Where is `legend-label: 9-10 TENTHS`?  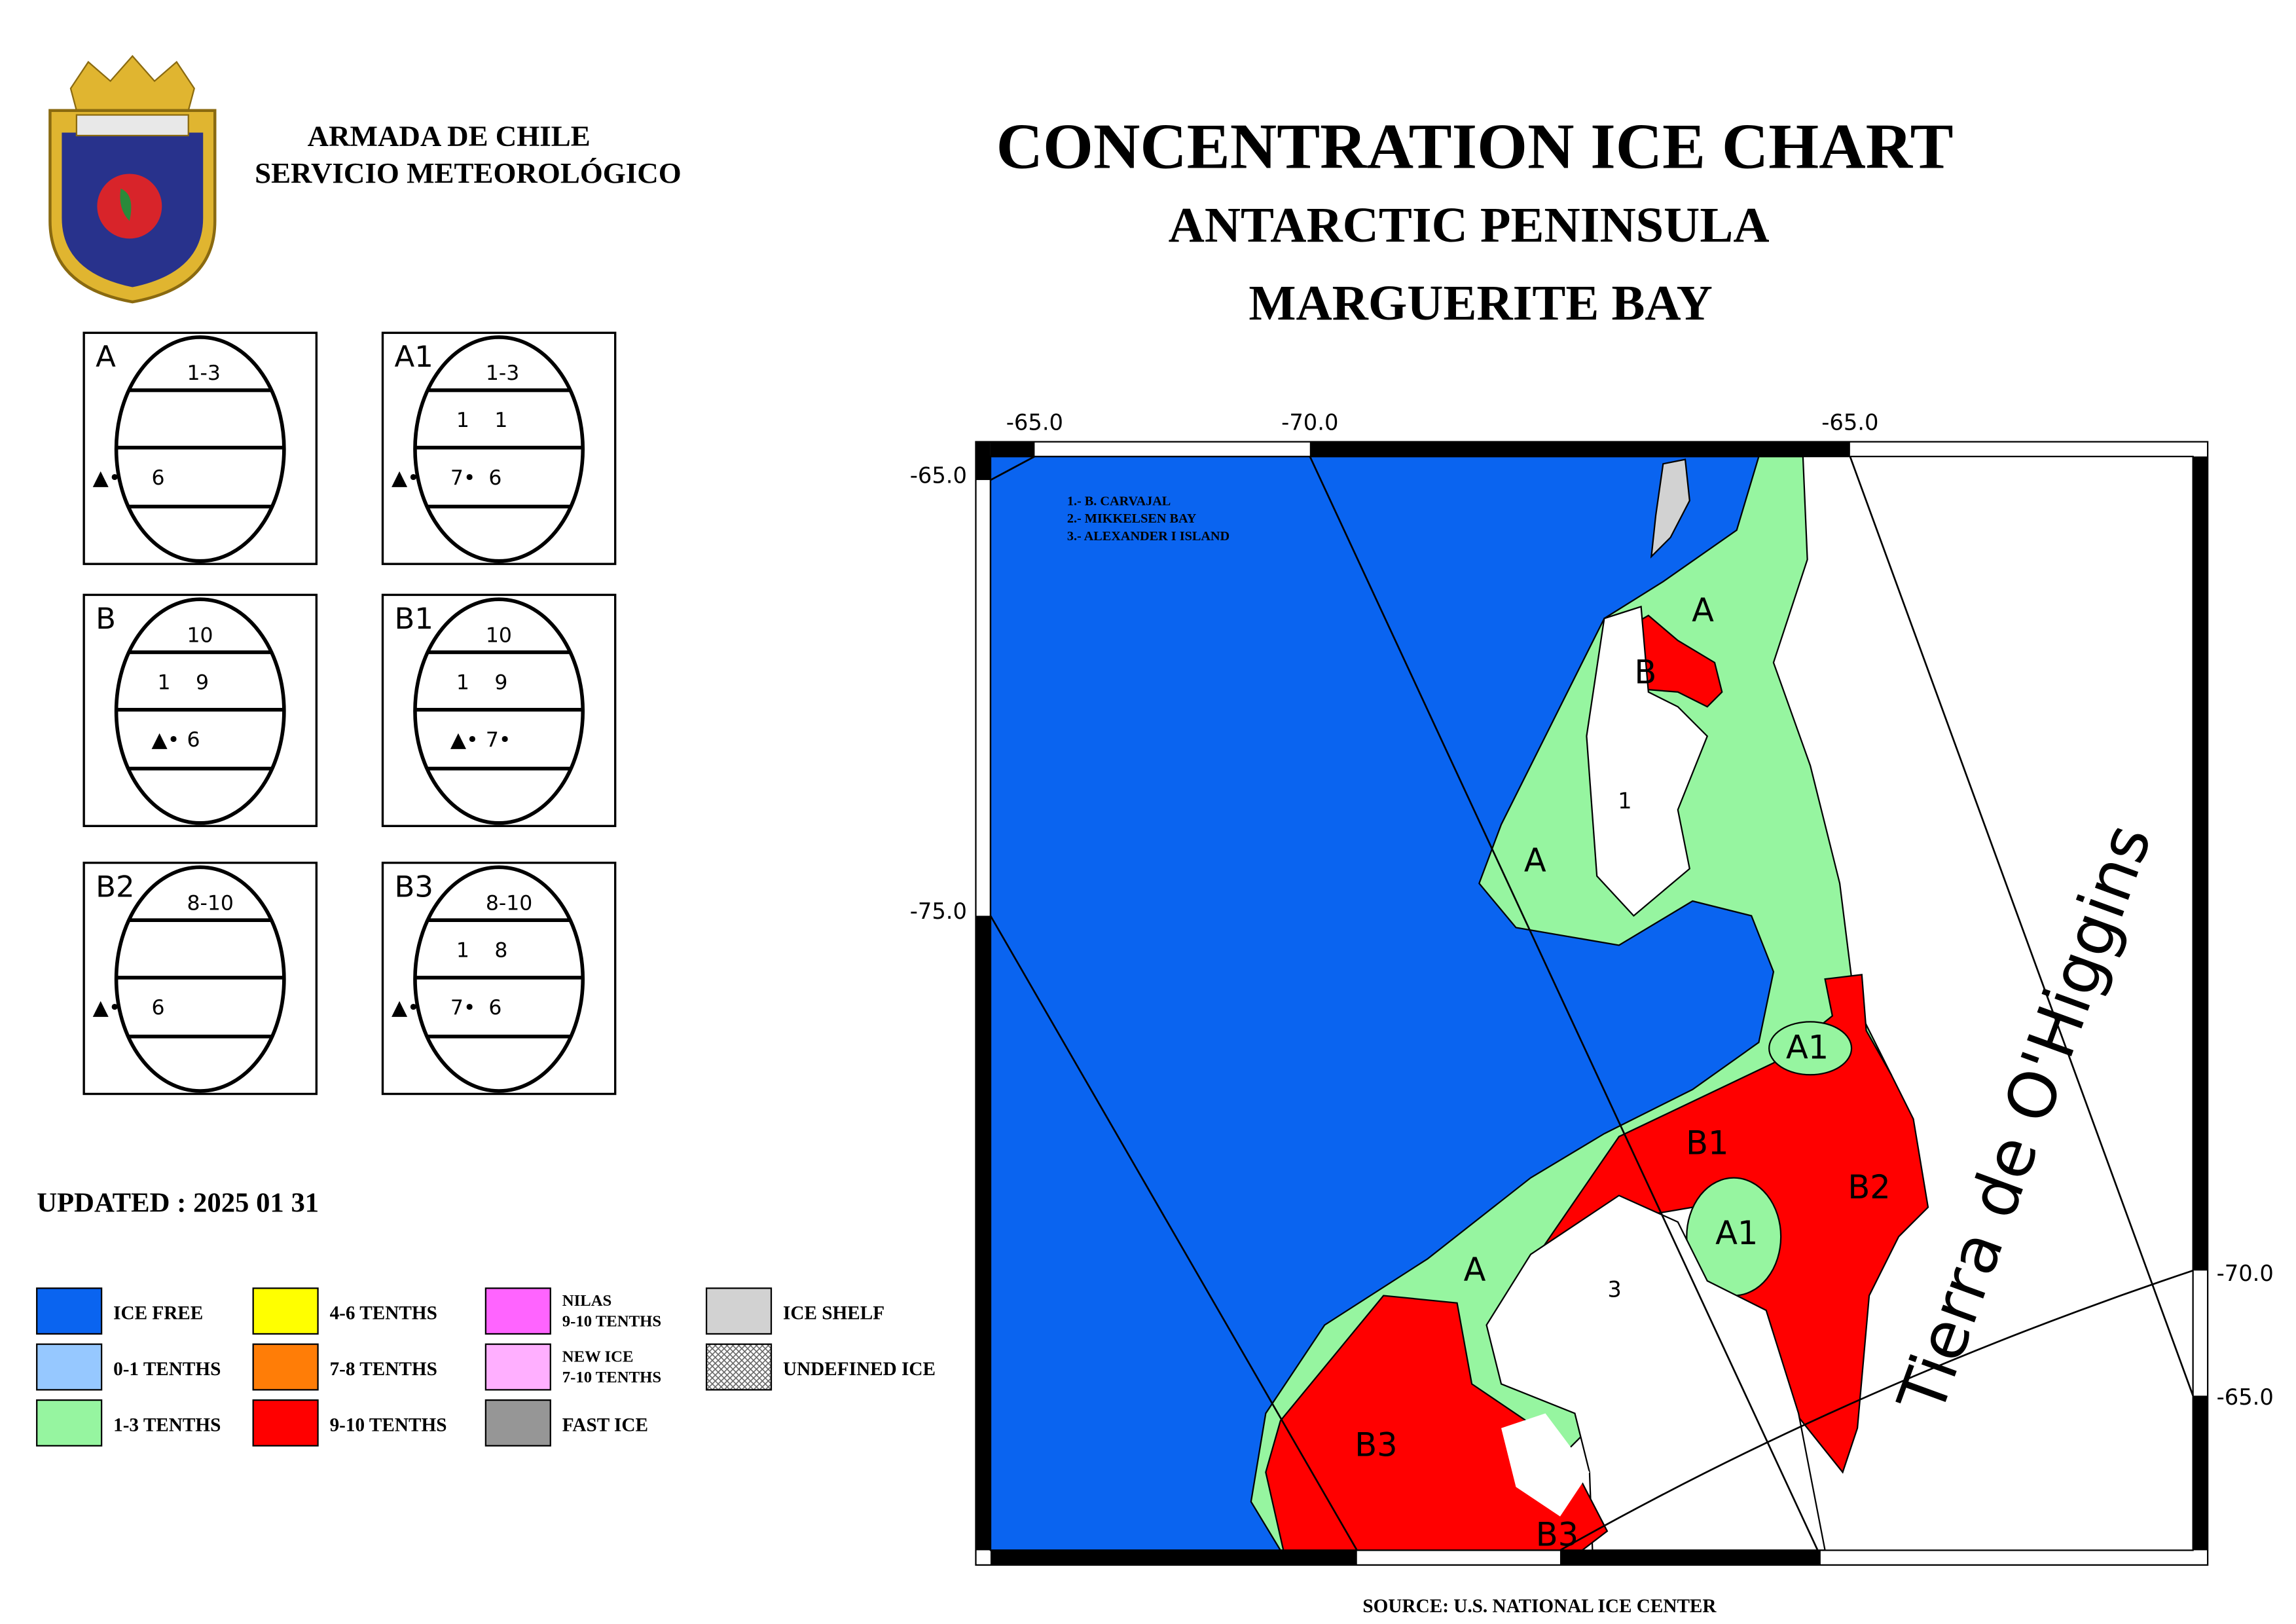
legend-label: 9-10 TENTHS is located at coordinates (388, 1424).